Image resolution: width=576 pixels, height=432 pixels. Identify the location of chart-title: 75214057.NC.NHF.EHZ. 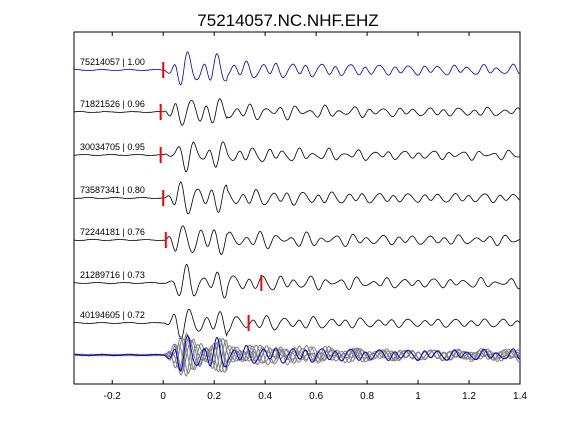
(287, 20).